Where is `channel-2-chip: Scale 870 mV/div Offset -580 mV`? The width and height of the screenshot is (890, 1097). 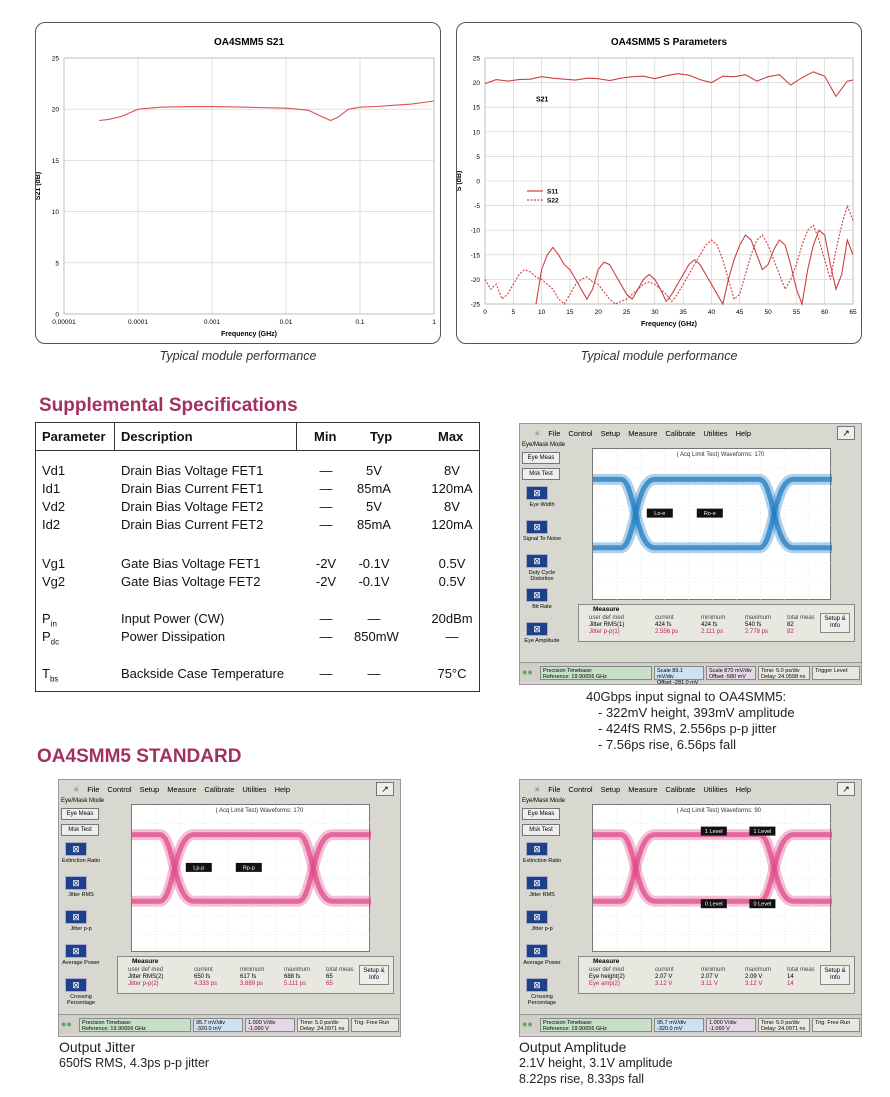 channel-2-chip: Scale 870 mV/div Offset -580 mV is located at coordinates (731, 673).